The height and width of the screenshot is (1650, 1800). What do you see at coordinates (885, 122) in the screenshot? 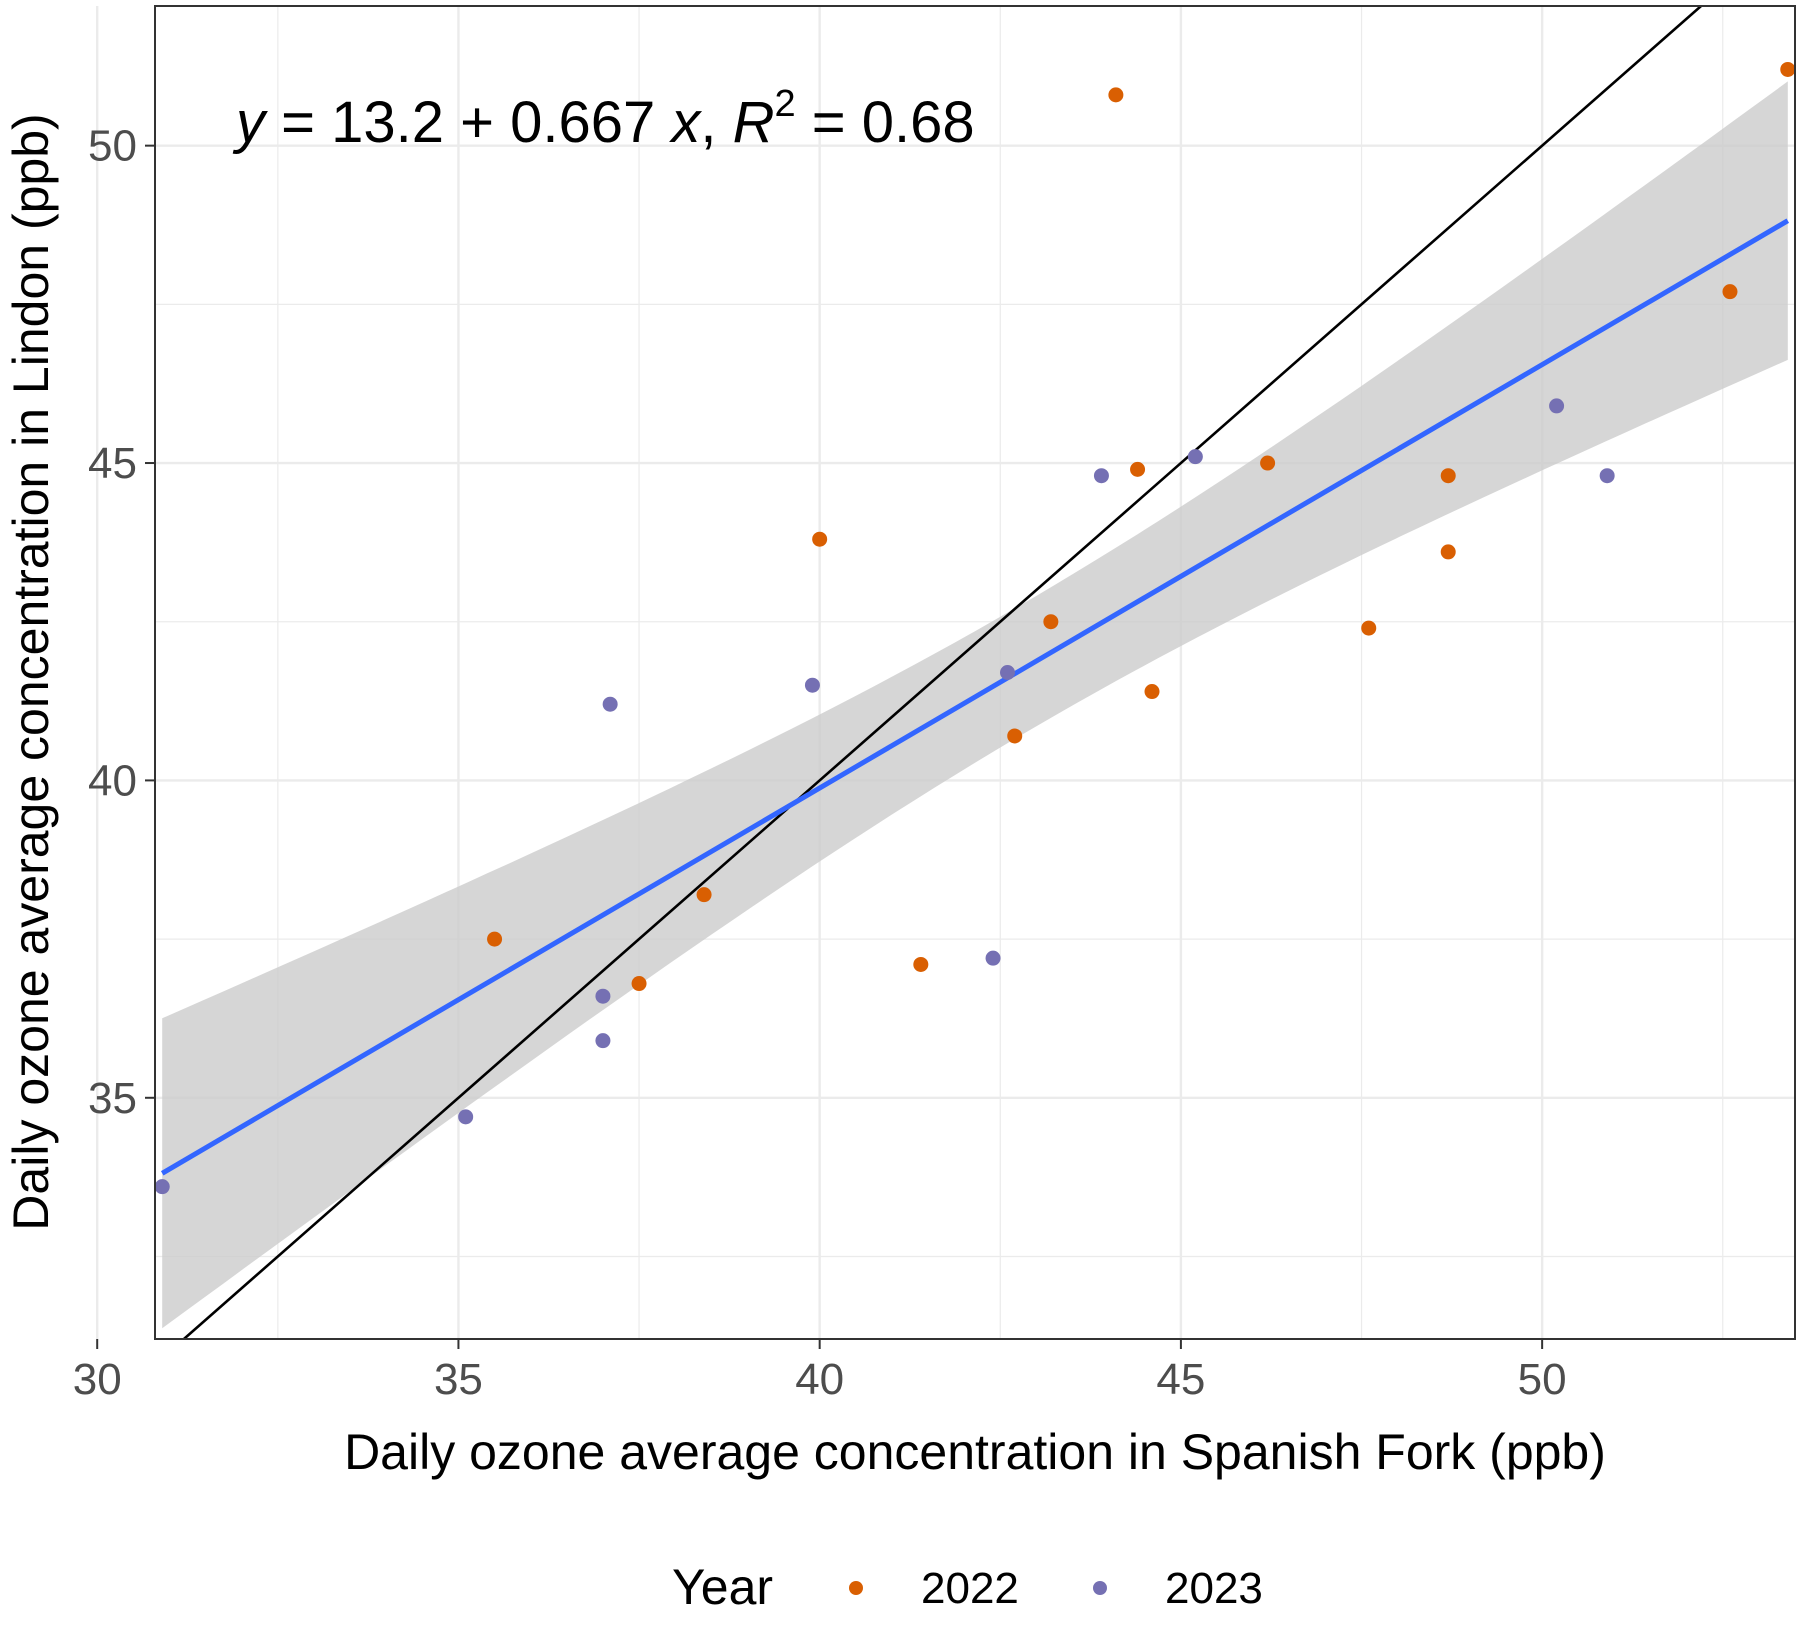
I see `equation-r-value: = 0.68` at bounding box center [885, 122].